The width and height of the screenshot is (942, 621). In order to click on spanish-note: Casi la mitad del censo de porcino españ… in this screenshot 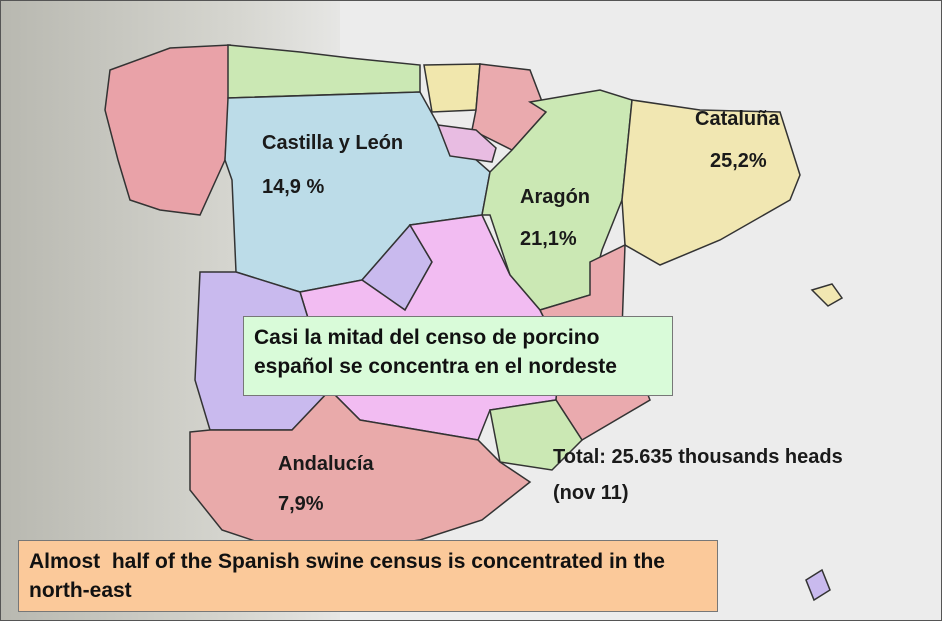, I will do `click(458, 356)`.